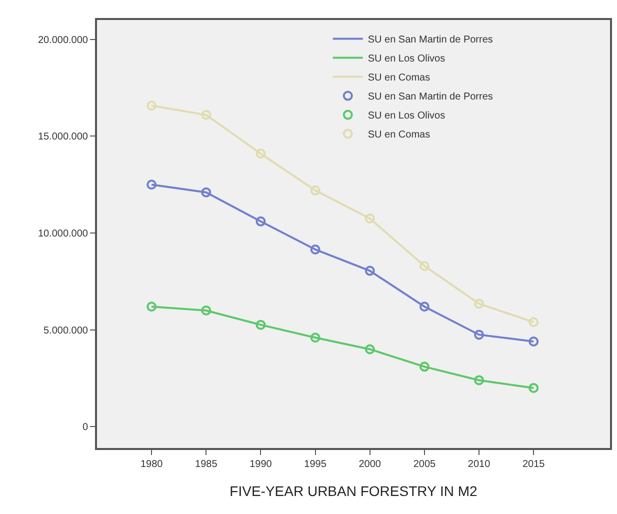 The height and width of the screenshot is (514, 617). I want to click on x-tick-label: 2015, so click(534, 464).